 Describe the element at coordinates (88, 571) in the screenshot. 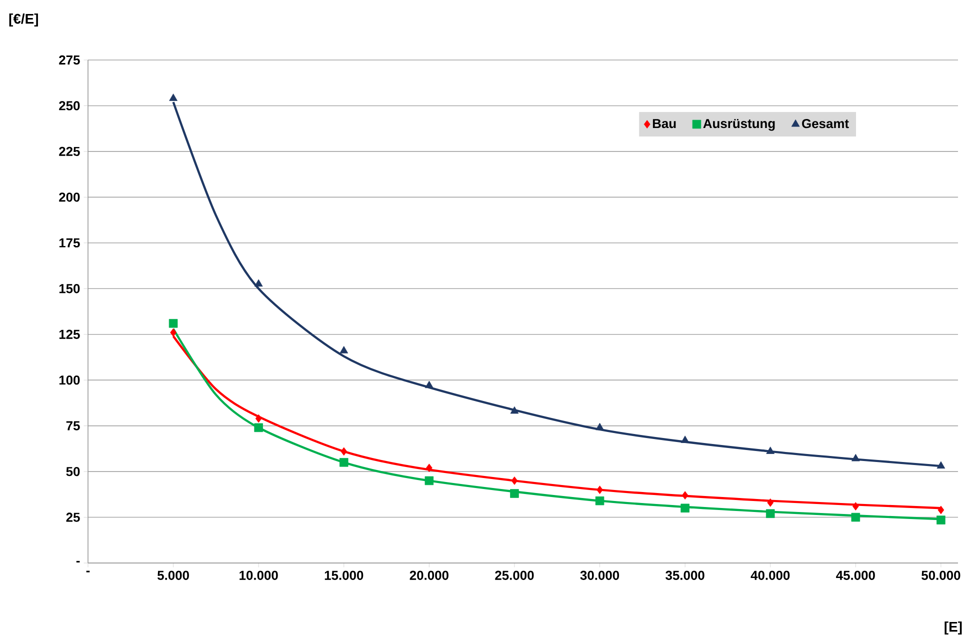

I see `x-tick-label: -` at that location.